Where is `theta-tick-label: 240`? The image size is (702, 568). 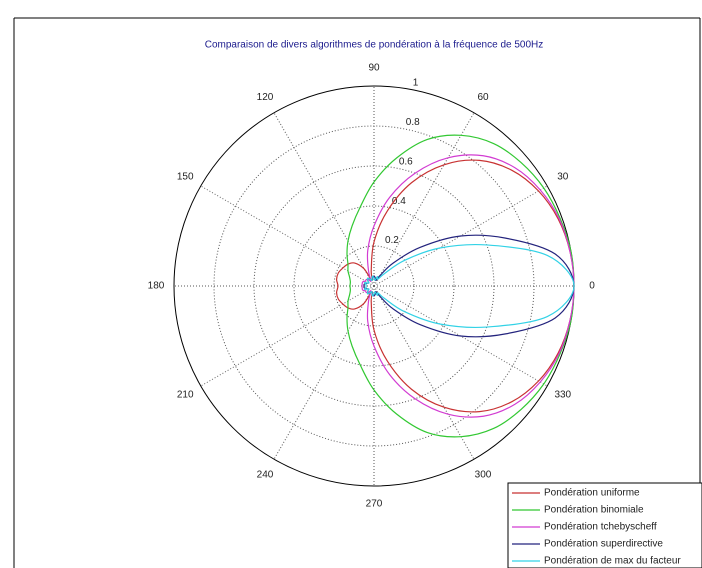 theta-tick-label: 240 is located at coordinates (265, 474).